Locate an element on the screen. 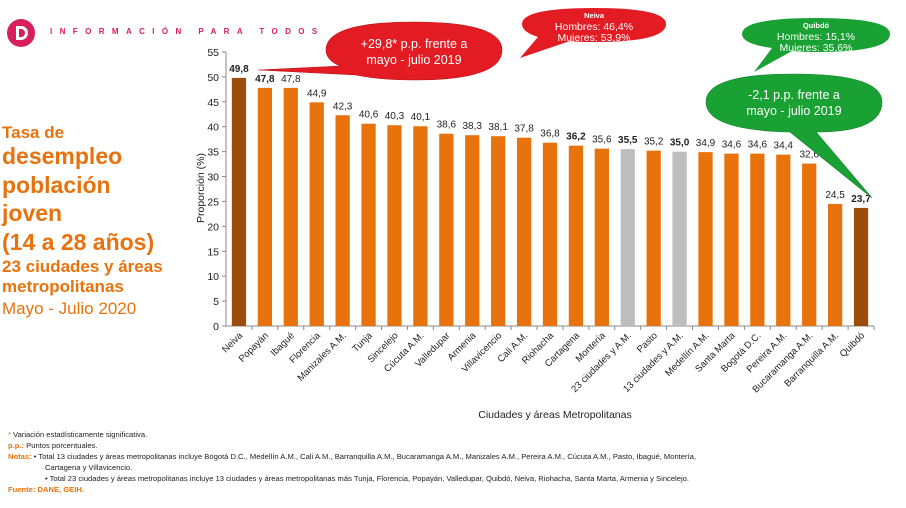 This screenshot has height=508, width=906. y-tick-label: 0 is located at coordinates (216, 327).